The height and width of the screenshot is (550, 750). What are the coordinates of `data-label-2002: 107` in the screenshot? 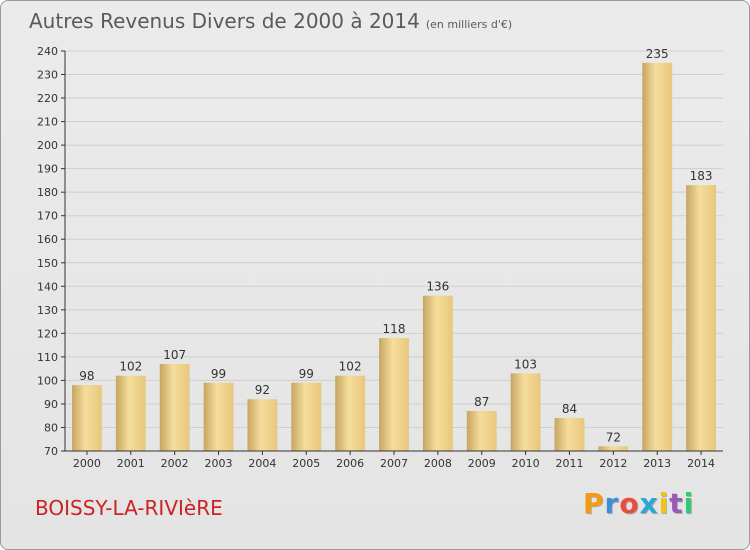 It's located at (174, 355).